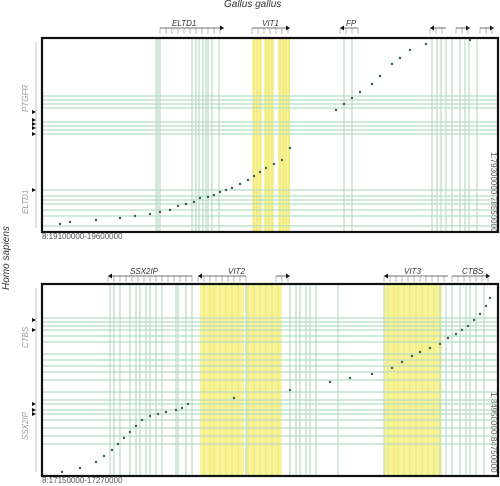 The height and width of the screenshot is (486, 500). Describe the element at coordinates (82, 480) in the screenshot. I see `x-range-label-panel2: 8:17150000-17270000` at that location.